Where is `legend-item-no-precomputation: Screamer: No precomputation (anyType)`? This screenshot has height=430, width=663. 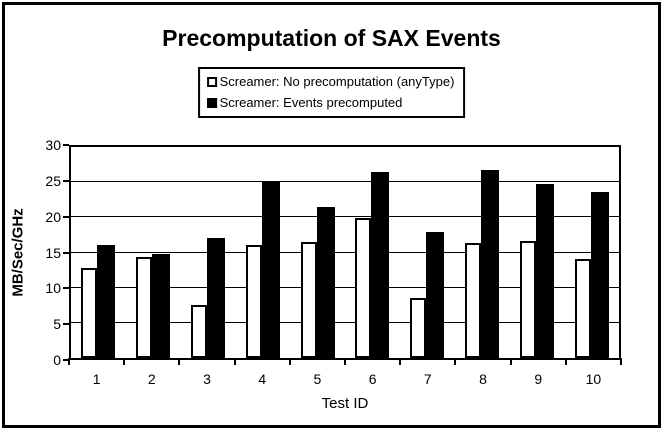
legend-item-no-precomputation: Screamer: No precomputation (anyType) is located at coordinates (330, 81).